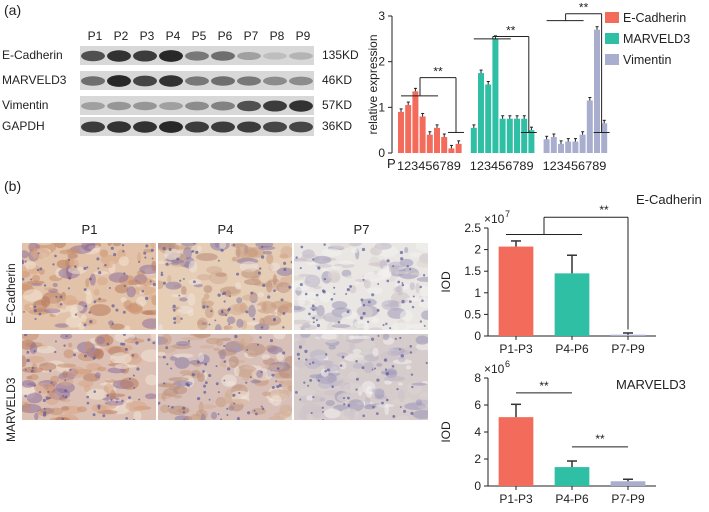 The image size is (709, 512). Describe the element at coordinates (340, 55) in the screenshot. I see `blot-kd-label: 135KD` at that location.